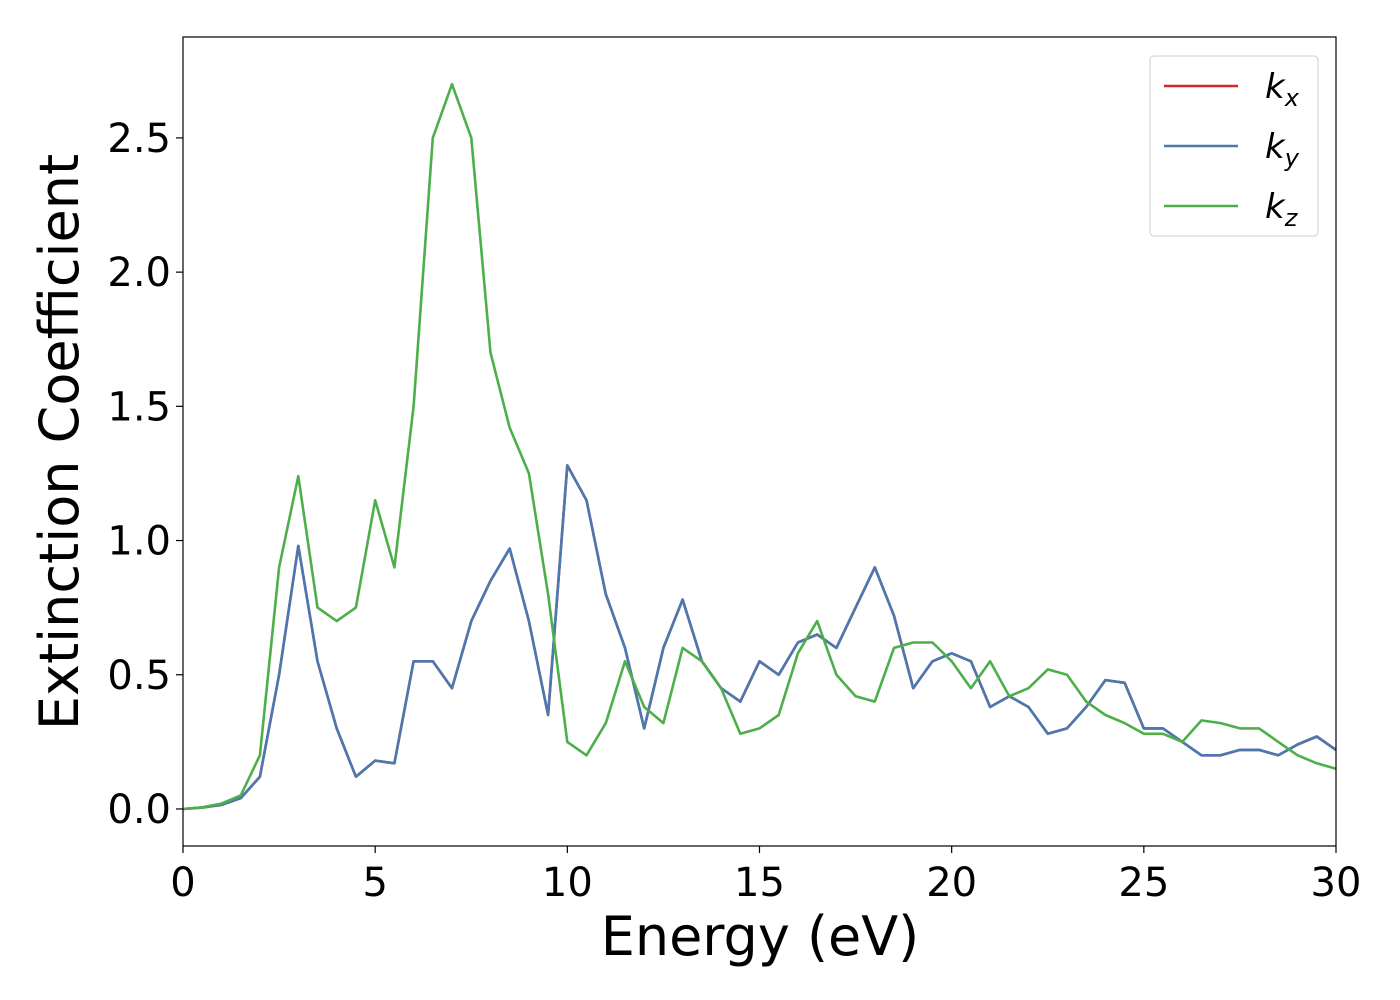 This screenshot has height=1000, width=1400. Describe the element at coordinates (567, 883) in the screenshot. I see `x-tick-label: 10` at that location.